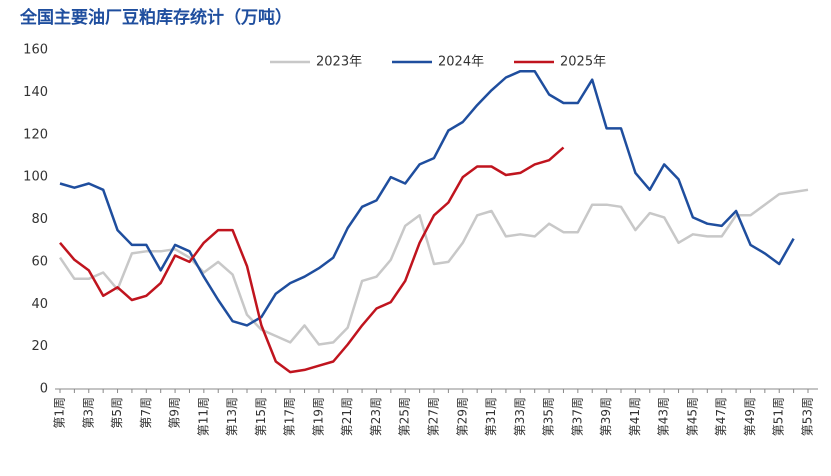  I want to click on x-tick-label: 第35周, so click(549, 416).